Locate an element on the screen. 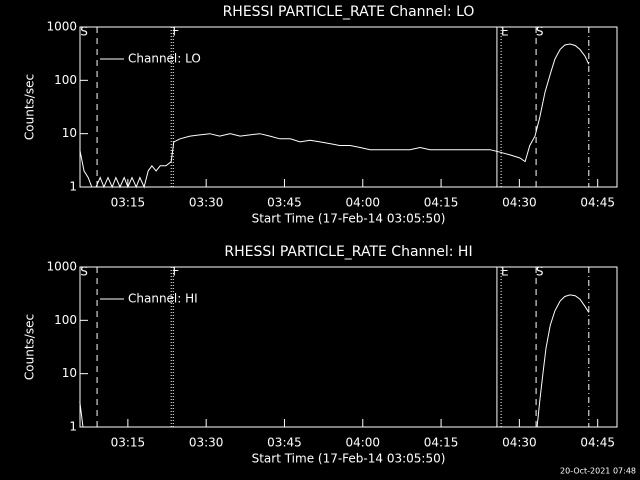 This screenshot has width=640, height=480. chart-title: RHESSI PARTICLE_RATE Channel: LO is located at coordinates (349, 12).